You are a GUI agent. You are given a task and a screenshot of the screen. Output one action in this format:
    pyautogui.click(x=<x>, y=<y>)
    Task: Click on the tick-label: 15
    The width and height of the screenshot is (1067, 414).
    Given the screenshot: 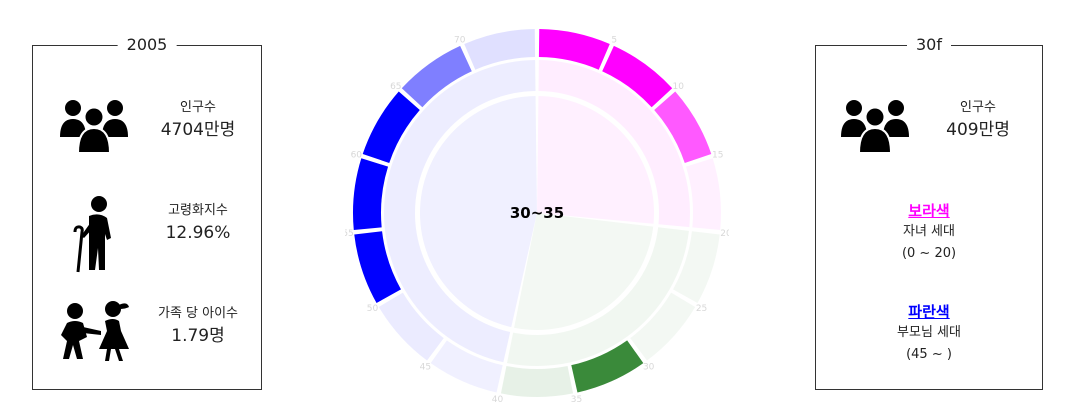 What is the action you would take?
    pyautogui.click(x=717, y=155)
    